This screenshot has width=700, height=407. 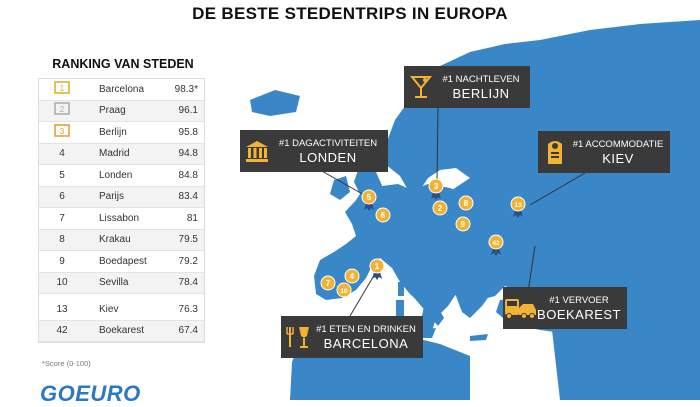 I want to click on callout-transport: #1 VERVOER BOEKAREST, so click(x=565, y=308).